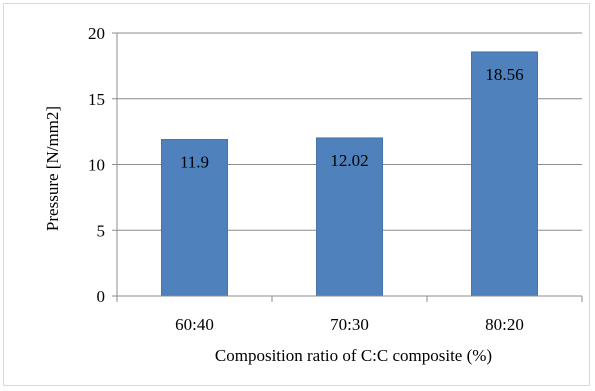  Describe the element at coordinates (353, 355) in the screenshot. I see `x-axis-title: Composition ratio of C:C composite (%)` at that location.